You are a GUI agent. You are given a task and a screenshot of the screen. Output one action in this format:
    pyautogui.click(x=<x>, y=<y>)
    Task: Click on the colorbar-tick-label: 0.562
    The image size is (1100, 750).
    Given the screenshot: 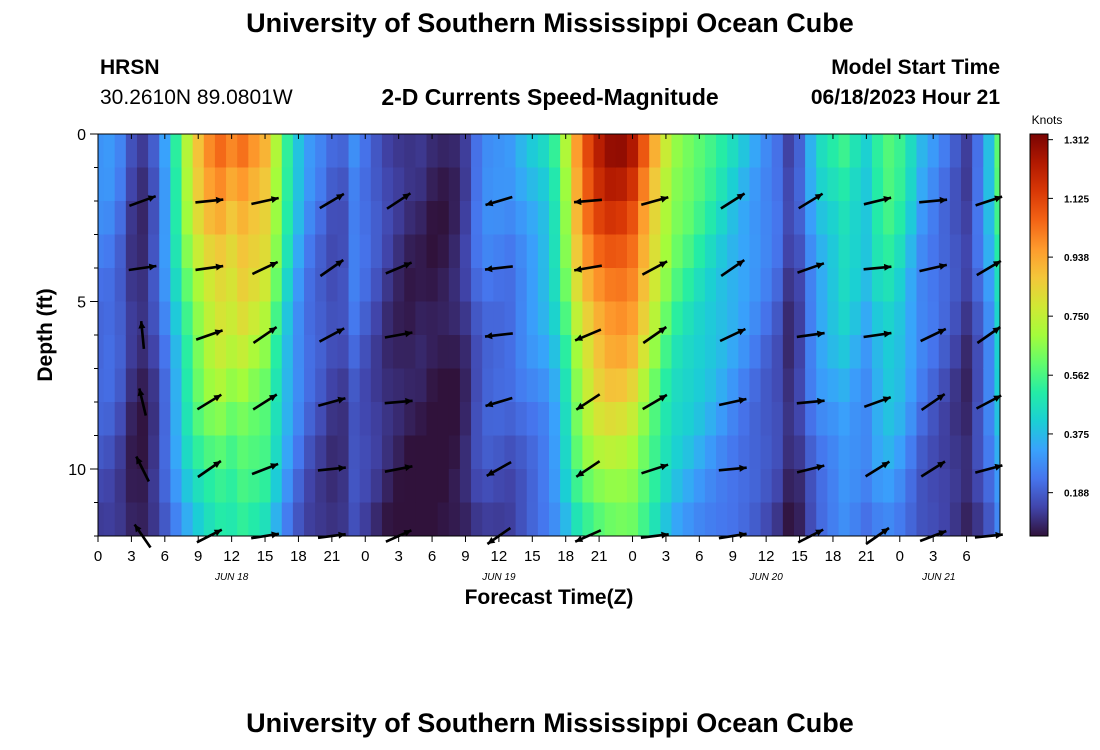 What is the action you would take?
    pyautogui.click(x=1076, y=376)
    